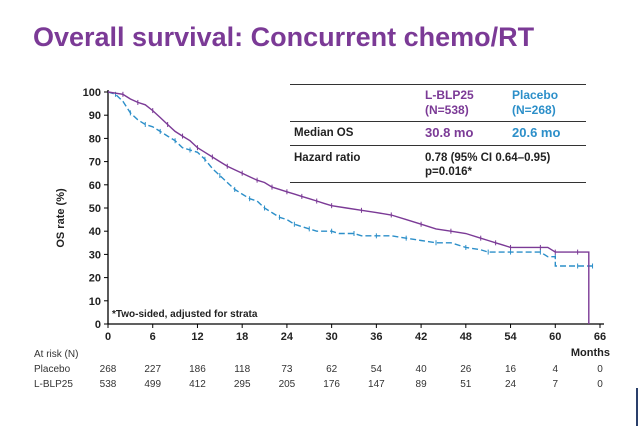 Image resolution: width=638 pixels, height=426 pixels. What do you see at coordinates (535, 95) in the screenshot?
I see `placebo-header-name: Placebo` at bounding box center [535, 95].